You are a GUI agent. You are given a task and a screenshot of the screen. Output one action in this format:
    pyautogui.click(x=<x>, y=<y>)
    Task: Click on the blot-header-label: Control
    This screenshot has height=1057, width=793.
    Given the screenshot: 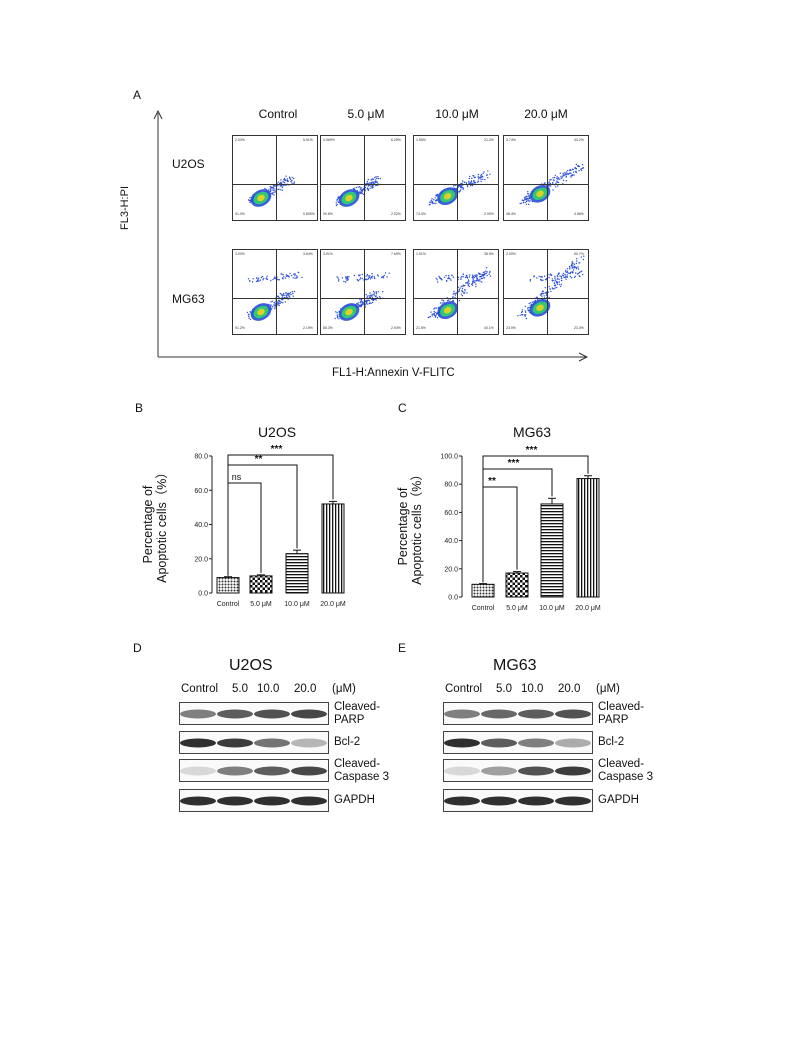 What is the action you would take?
    pyautogui.click(x=200, y=689)
    